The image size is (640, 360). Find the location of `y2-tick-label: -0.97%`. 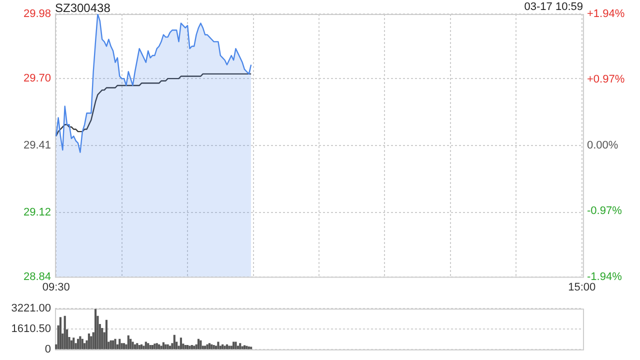

y2-tick-label: -0.97% is located at coordinates (604, 211).